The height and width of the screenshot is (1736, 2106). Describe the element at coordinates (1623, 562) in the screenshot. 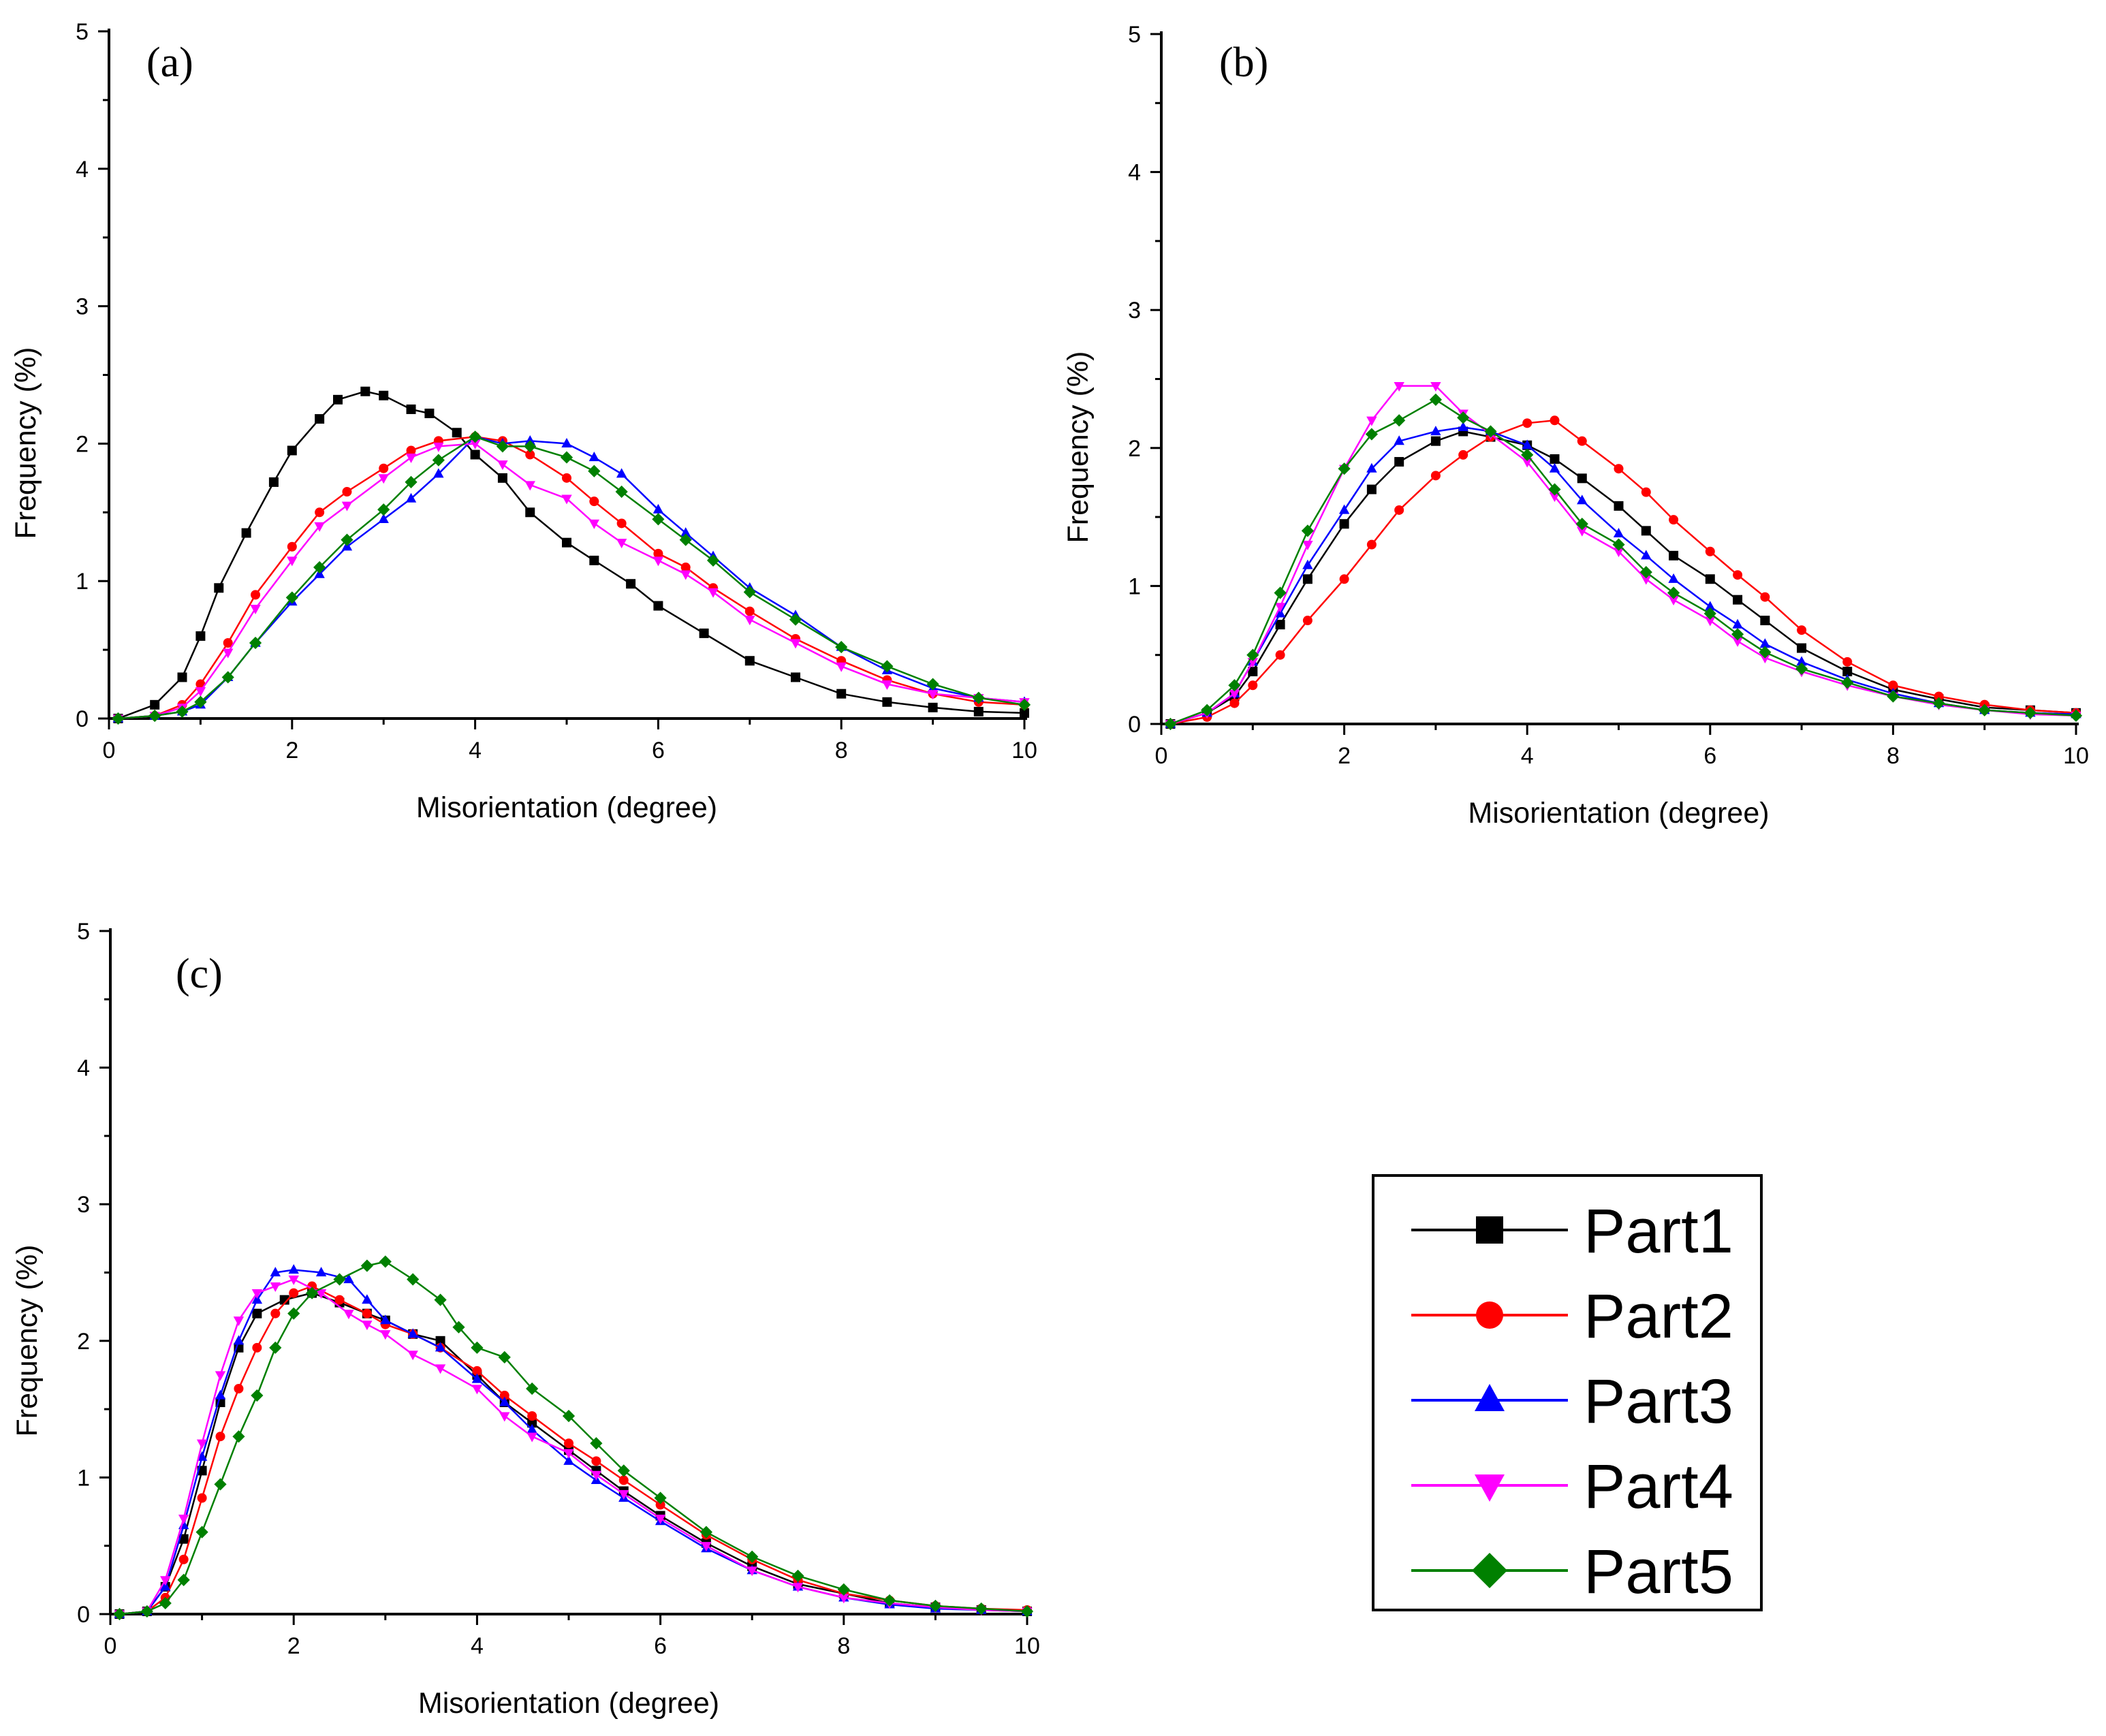

I see `series-part5` at that location.